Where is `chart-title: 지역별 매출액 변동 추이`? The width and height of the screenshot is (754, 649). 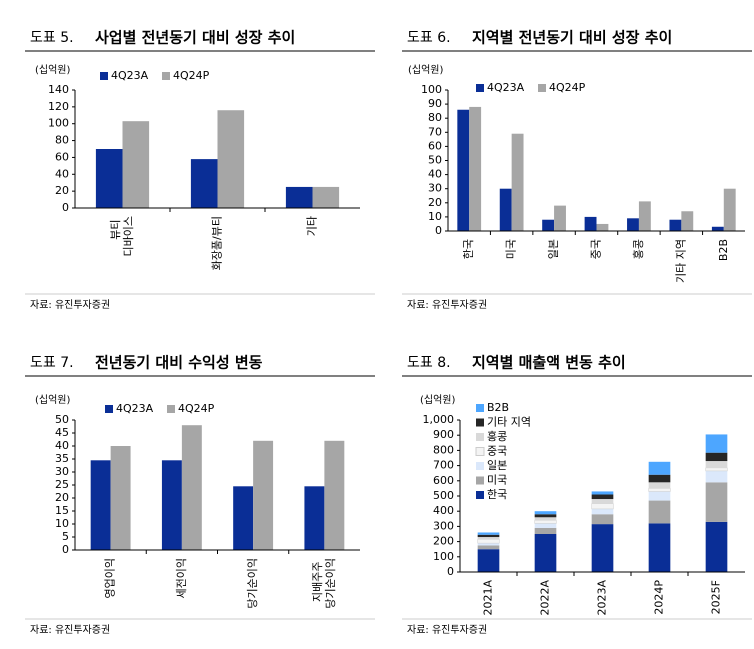 chart-title: 지역별 매출액 변동 추이 is located at coordinates (549, 363).